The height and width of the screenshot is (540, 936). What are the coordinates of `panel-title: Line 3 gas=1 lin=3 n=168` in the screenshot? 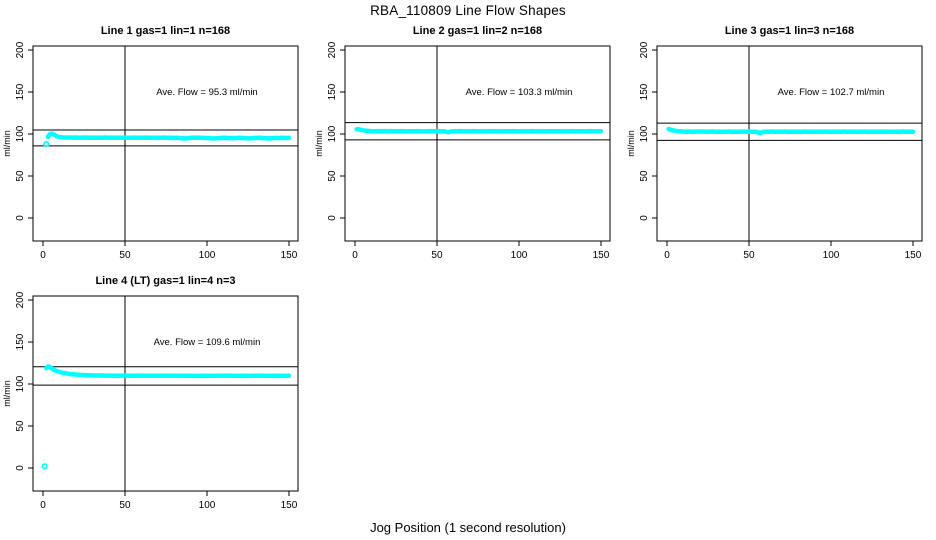 It's located at (789, 31).